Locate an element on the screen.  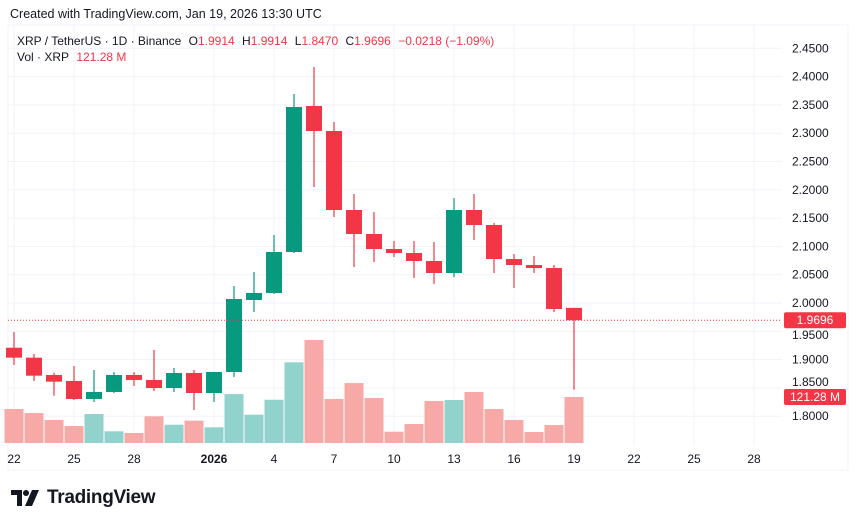
tradingview-logo-text: TradingView is located at coordinates (101, 497).